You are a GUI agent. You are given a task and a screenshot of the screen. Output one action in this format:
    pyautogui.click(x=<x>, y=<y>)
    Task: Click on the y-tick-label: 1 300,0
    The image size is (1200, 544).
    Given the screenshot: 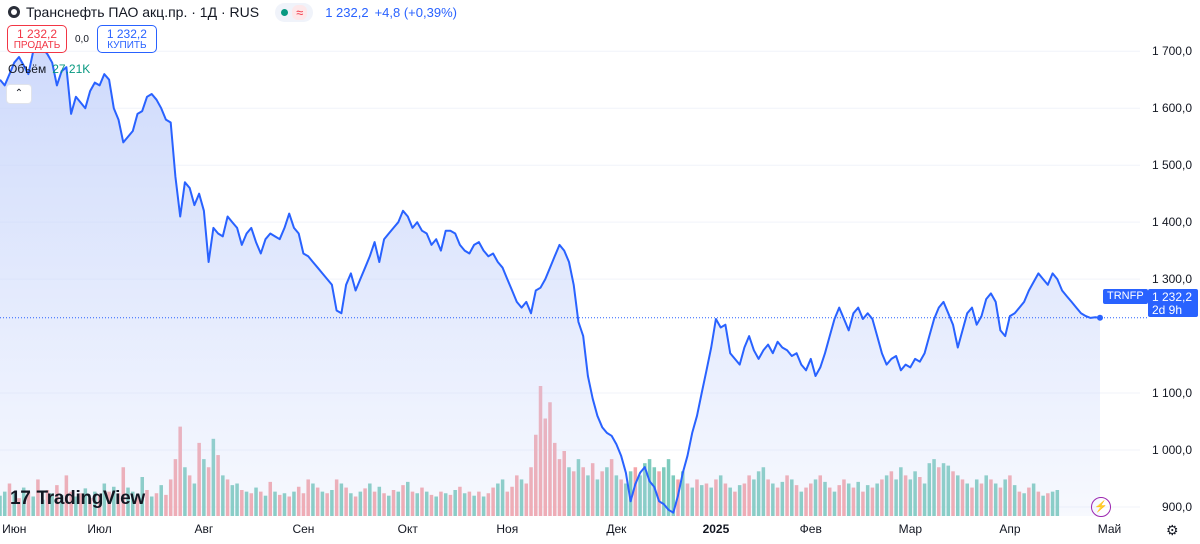 What is the action you would take?
    pyautogui.click(x=1171, y=279)
    